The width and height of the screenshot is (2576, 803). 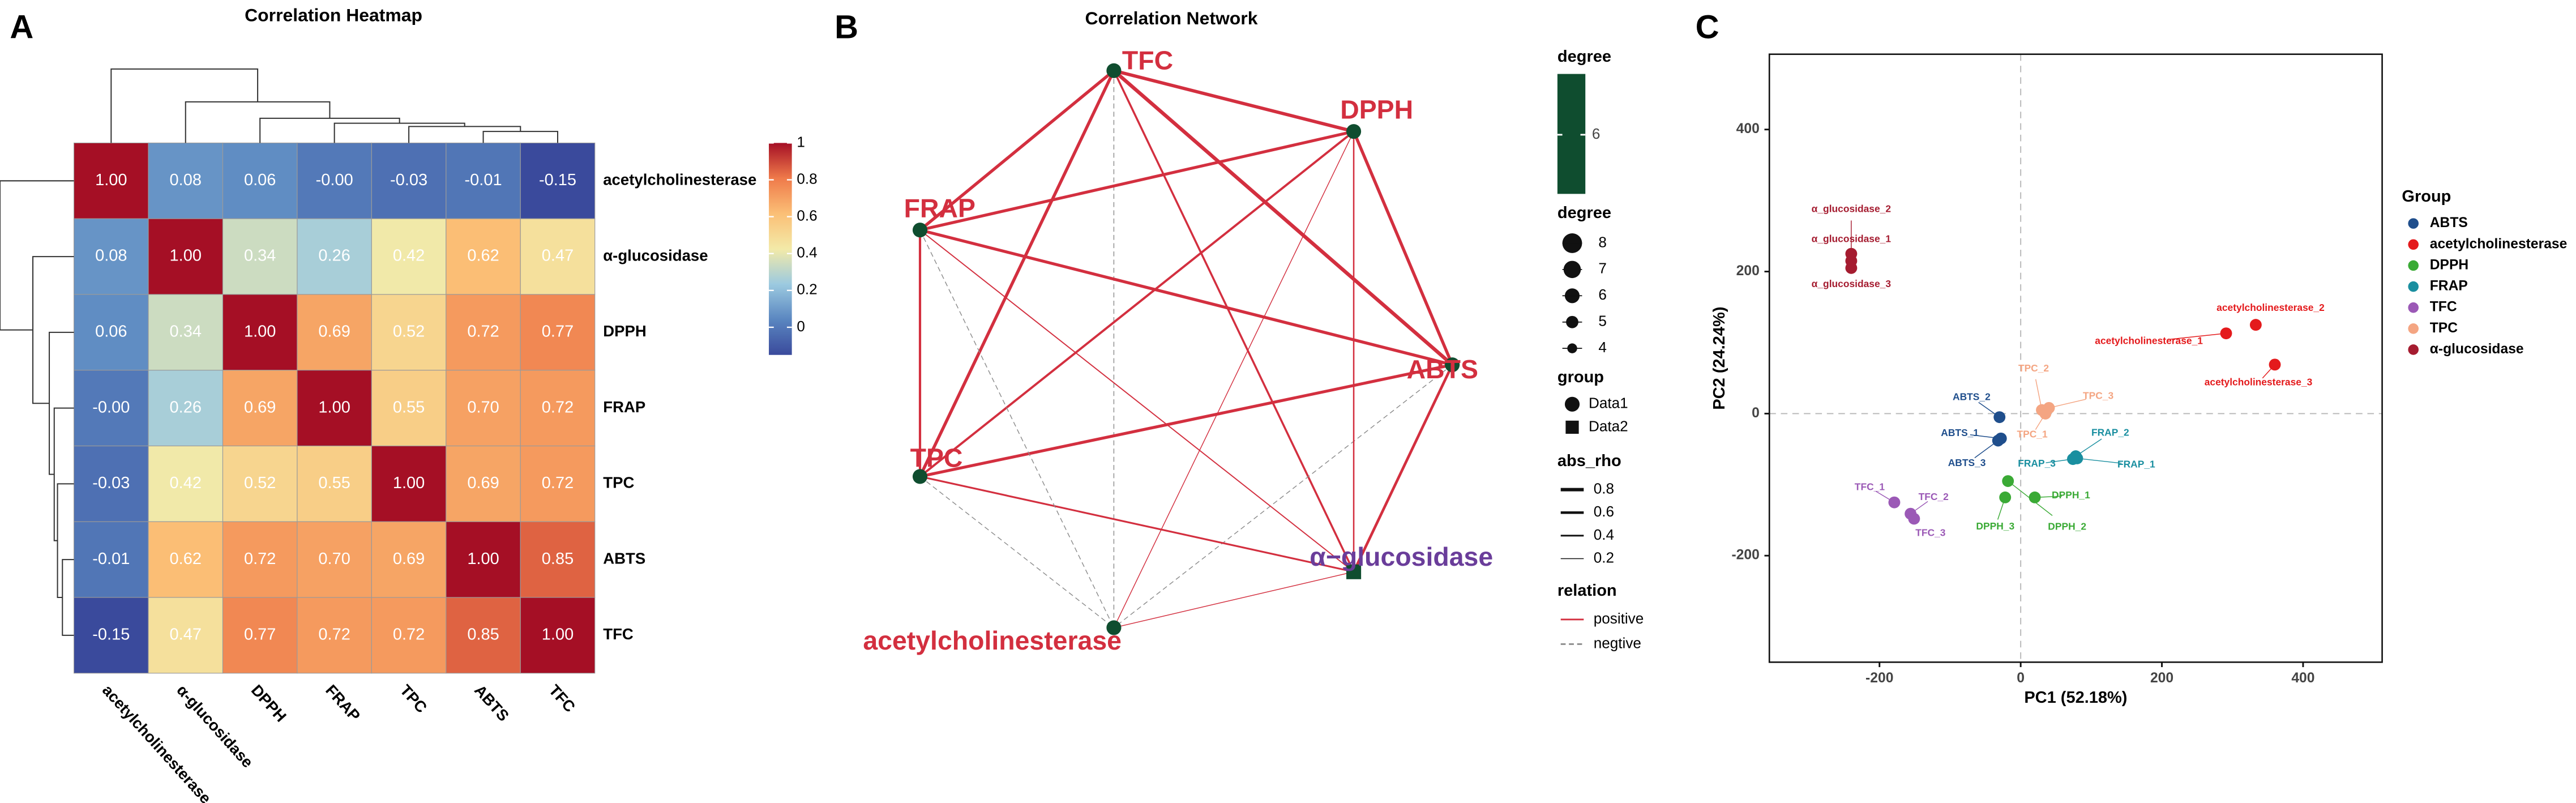 I want to click on cell-label: 0.70, so click(x=334, y=559).